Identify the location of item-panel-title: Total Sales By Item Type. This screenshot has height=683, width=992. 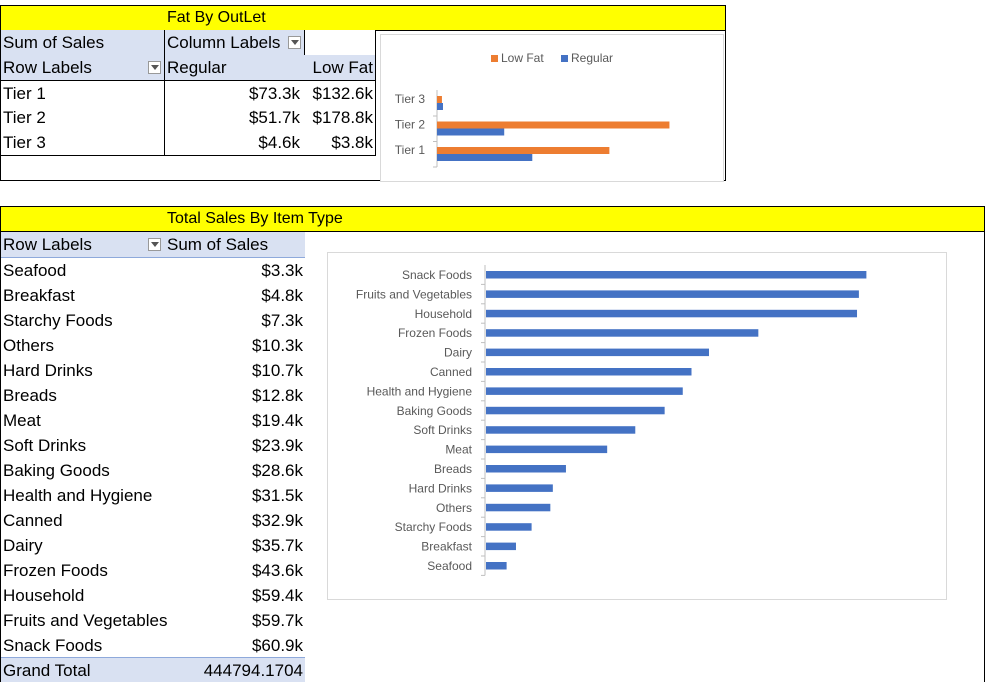
(255, 218).